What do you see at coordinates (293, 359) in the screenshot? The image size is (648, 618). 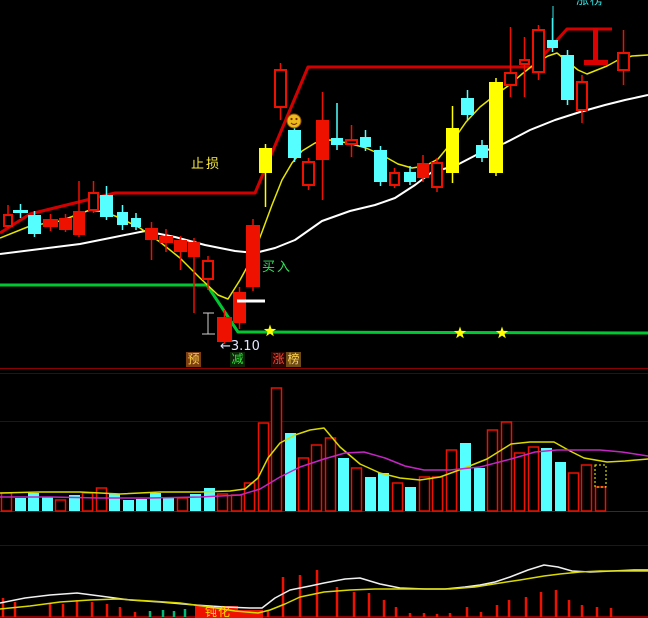 I see `tag-board: 榜` at bounding box center [293, 359].